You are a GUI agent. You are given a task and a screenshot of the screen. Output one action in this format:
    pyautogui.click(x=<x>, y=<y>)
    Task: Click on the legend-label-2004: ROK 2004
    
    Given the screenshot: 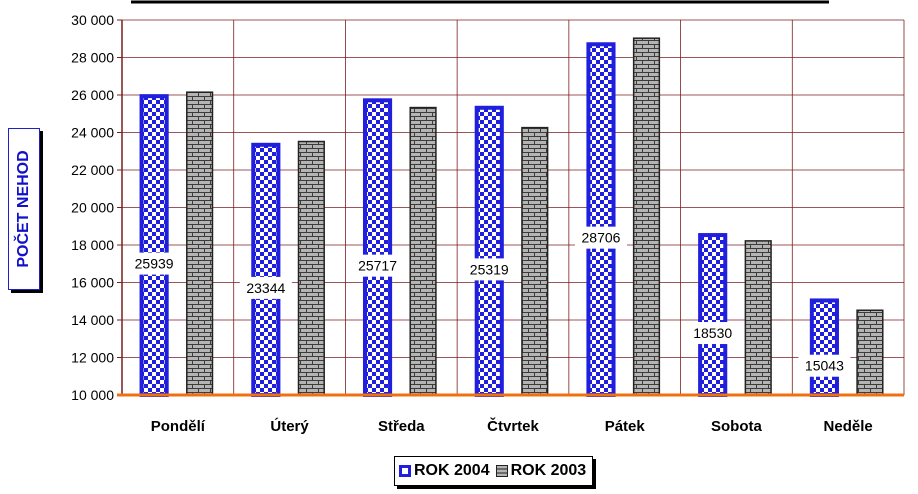 What is the action you would take?
    pyautogui.click(x=452, y=470)
    